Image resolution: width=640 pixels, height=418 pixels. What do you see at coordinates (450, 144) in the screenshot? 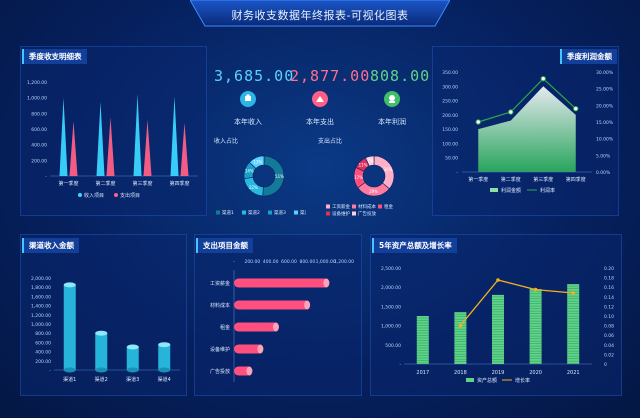
I see `y-tick-label: 100.00` at bounding box center [450, 144].